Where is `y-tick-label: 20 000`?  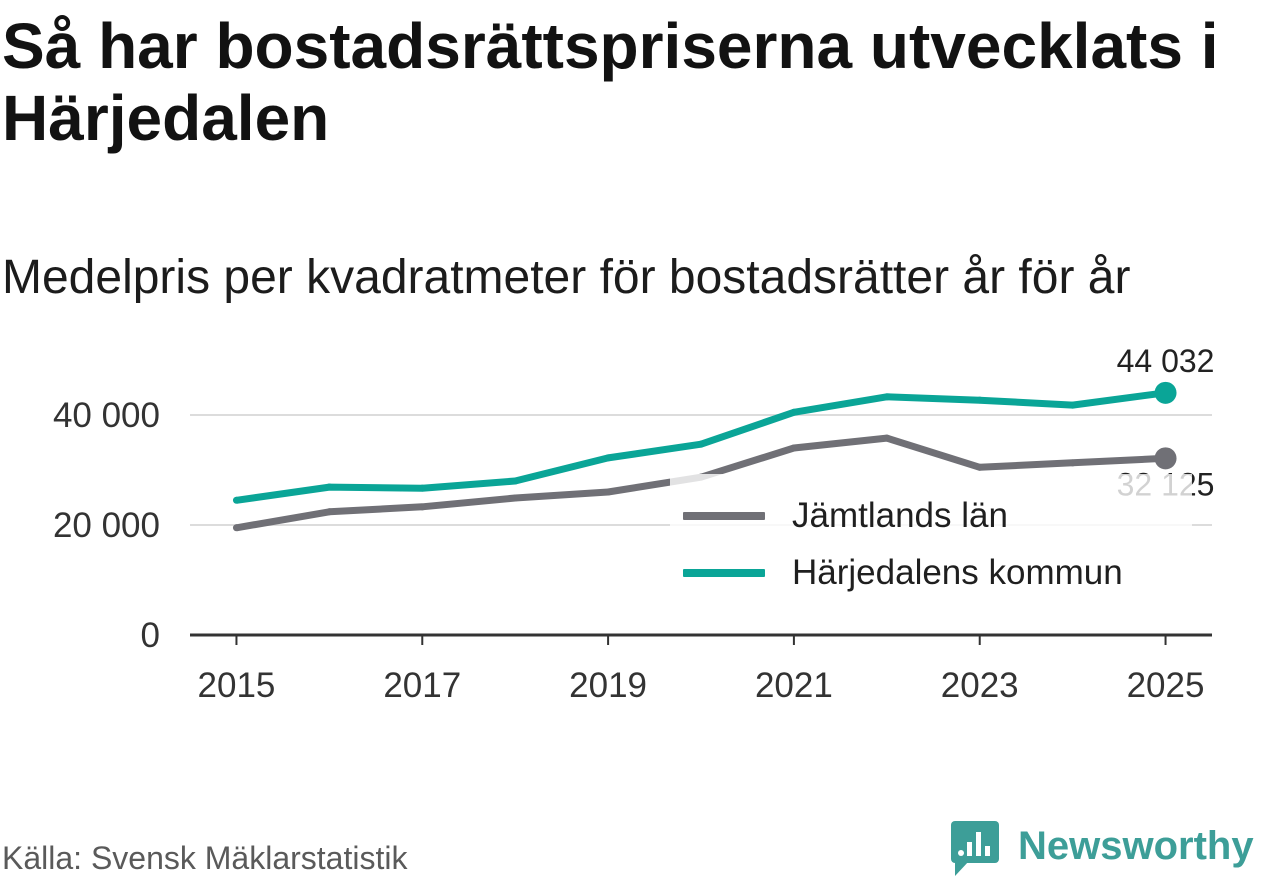
y-tick-label: 20 000 is located at coordinates (106, 525).